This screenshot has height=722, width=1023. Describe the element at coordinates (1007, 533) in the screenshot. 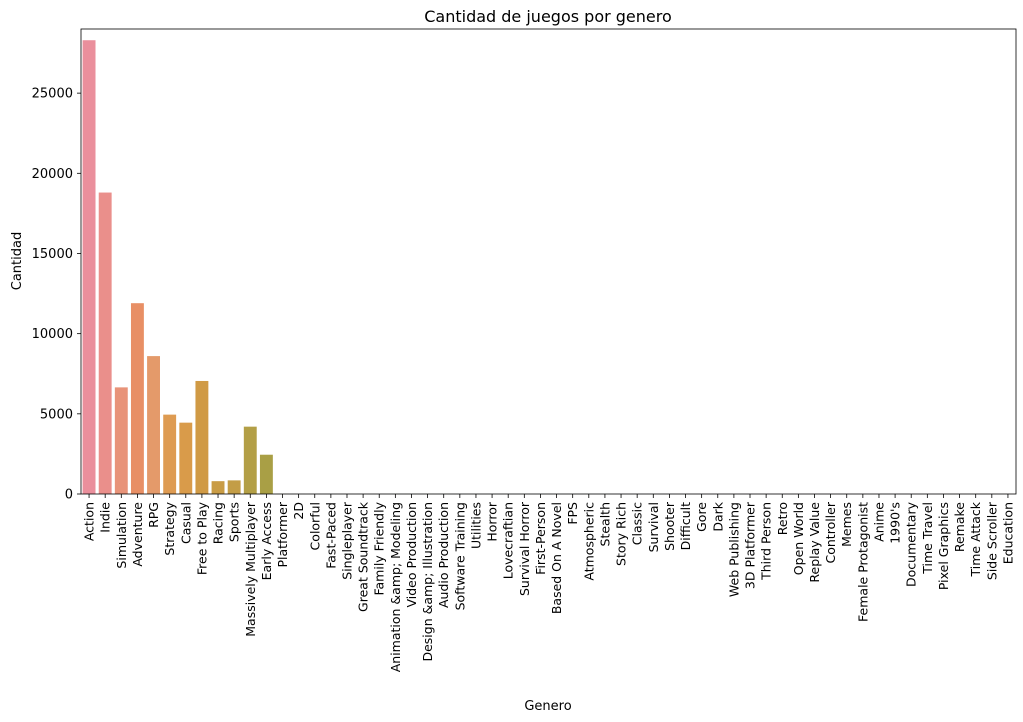

I see `x-tick-label-57: Education` at that location.